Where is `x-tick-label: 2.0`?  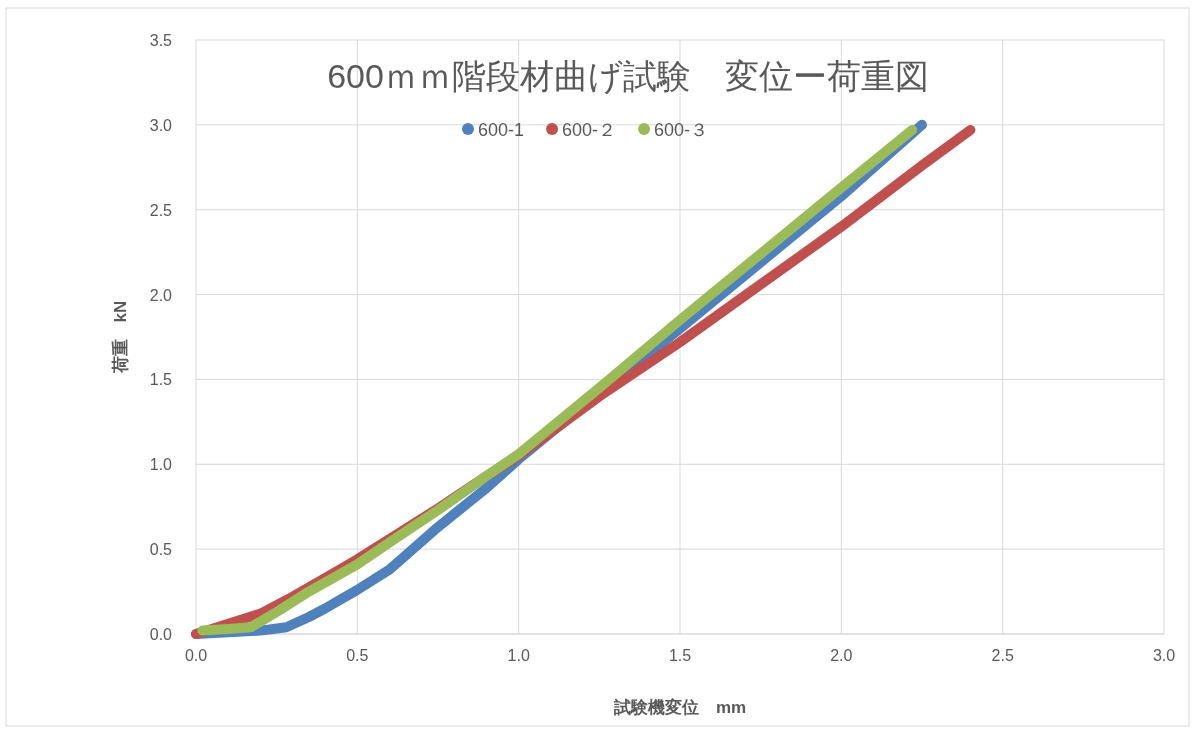
x-tick-label: 2.0 is located at coordinates (841, 655).